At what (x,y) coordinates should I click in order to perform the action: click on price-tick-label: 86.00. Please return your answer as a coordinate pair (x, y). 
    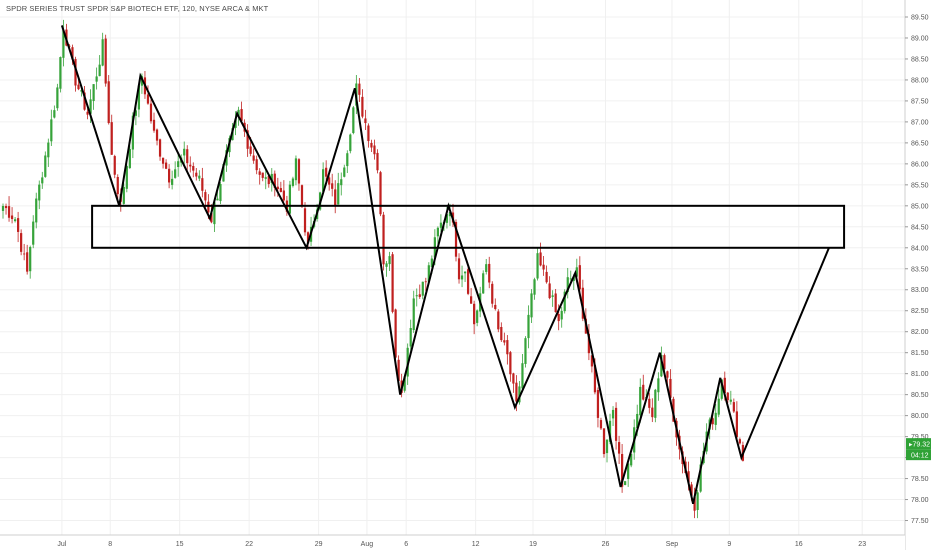
    Looking at the image, I should click on (920, 164).